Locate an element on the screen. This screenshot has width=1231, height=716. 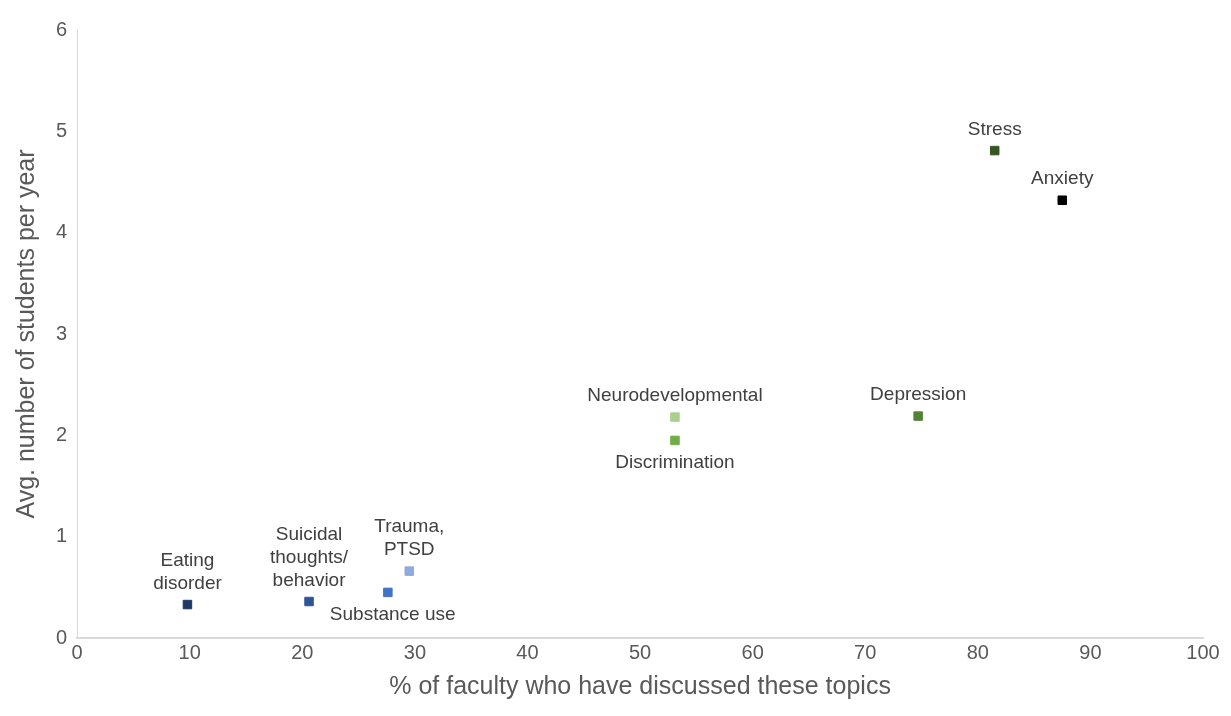
x-axis-title: % of faculty who have discussed these topics is located at coordinates (640, 684).